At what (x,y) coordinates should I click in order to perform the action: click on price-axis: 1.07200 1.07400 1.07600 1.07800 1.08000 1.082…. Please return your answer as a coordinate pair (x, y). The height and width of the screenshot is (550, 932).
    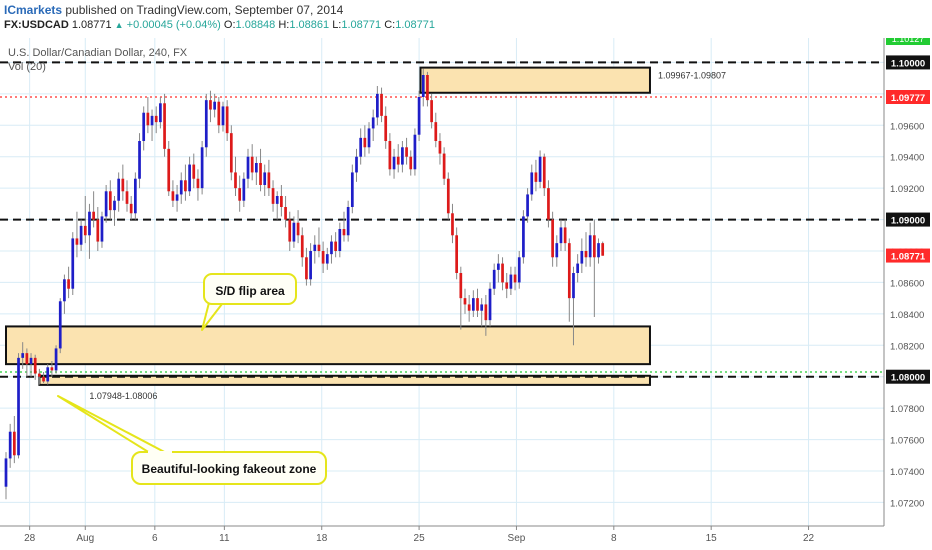
    Looking at the image, I should click on (908, 273).